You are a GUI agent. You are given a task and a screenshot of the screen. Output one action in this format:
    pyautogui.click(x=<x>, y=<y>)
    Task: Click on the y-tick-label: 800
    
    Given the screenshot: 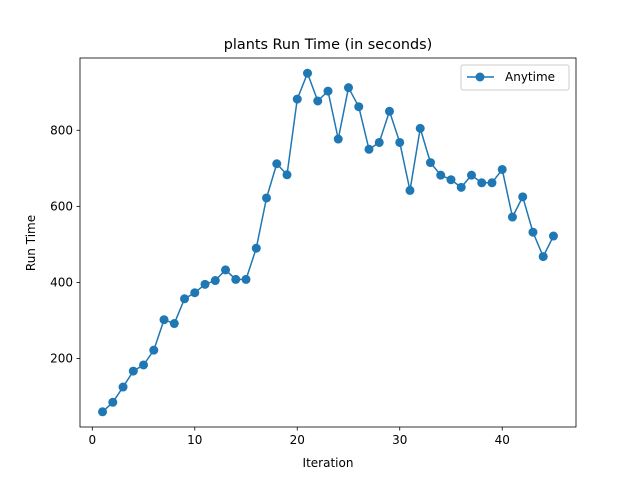 What is the action you would take?
    pyautogui.click(x=61, y=130)
    